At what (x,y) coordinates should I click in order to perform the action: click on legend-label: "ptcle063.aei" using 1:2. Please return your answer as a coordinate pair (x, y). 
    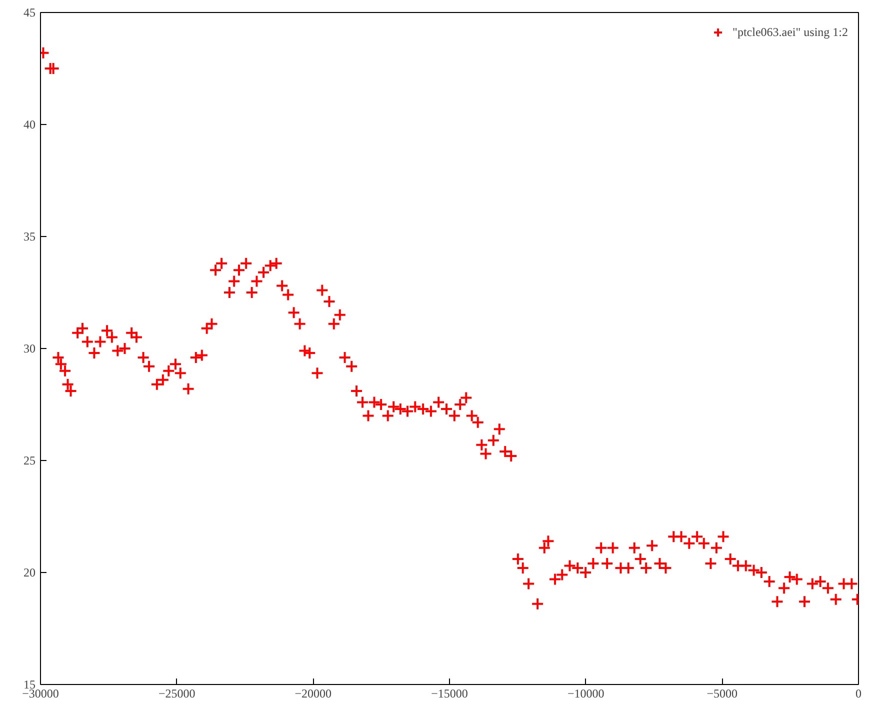
    Looking at the image, I should click on (790, 32).